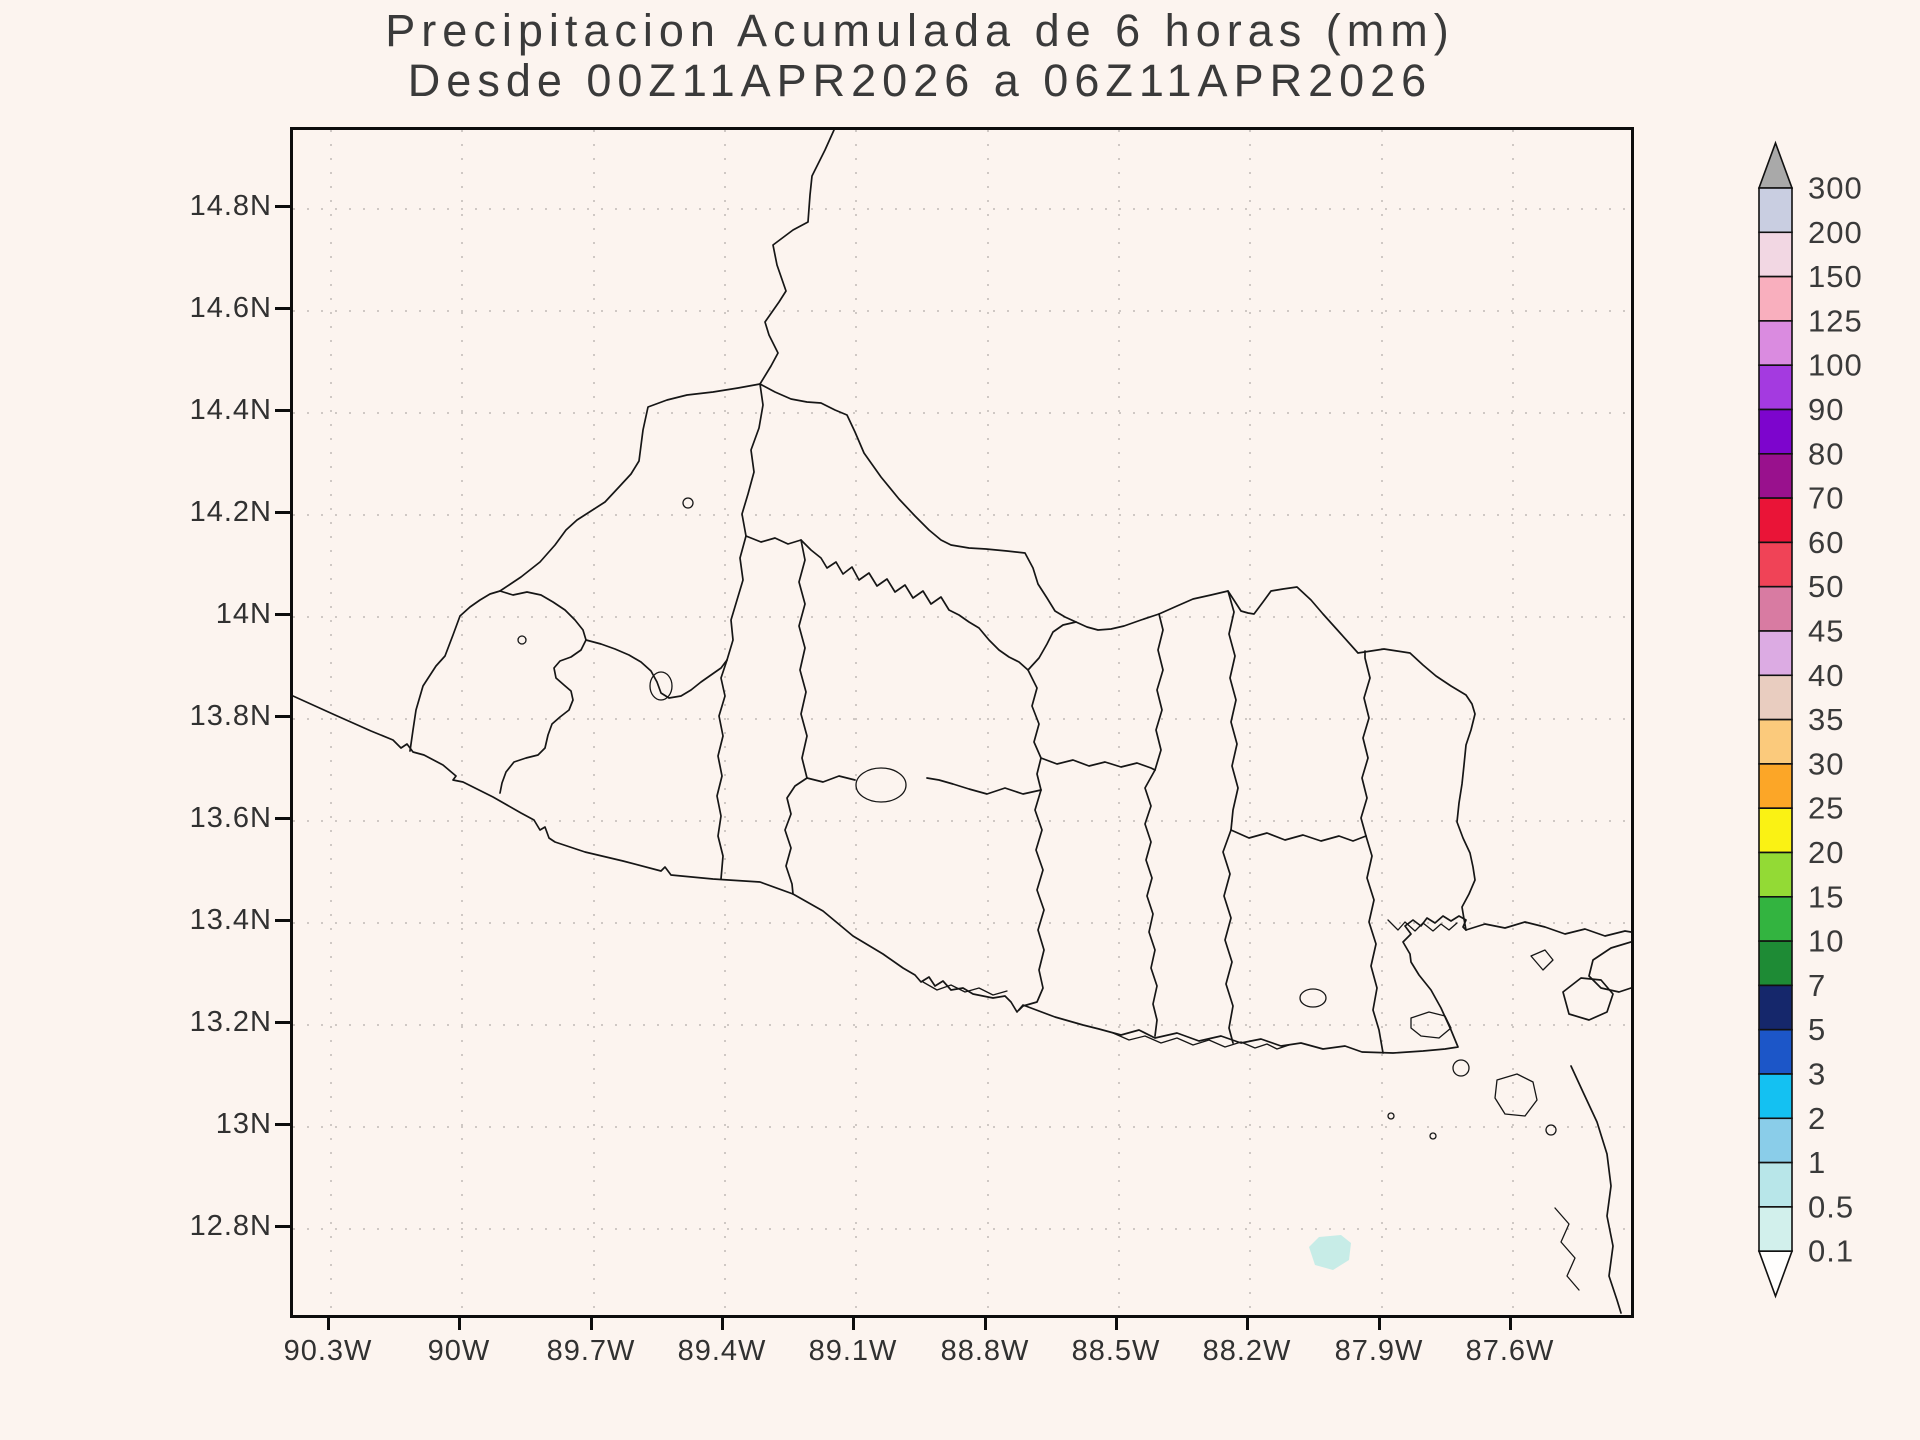 This screenshot has width=1920, height=1440. Describe the element at coordinates (1826, 586) in the screenshot. I see `colorbar-label: 50` at that location.